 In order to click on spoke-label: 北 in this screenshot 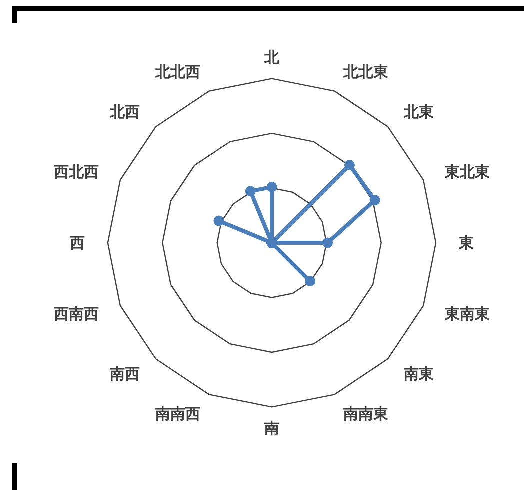, I will do `click(272, 57)`.